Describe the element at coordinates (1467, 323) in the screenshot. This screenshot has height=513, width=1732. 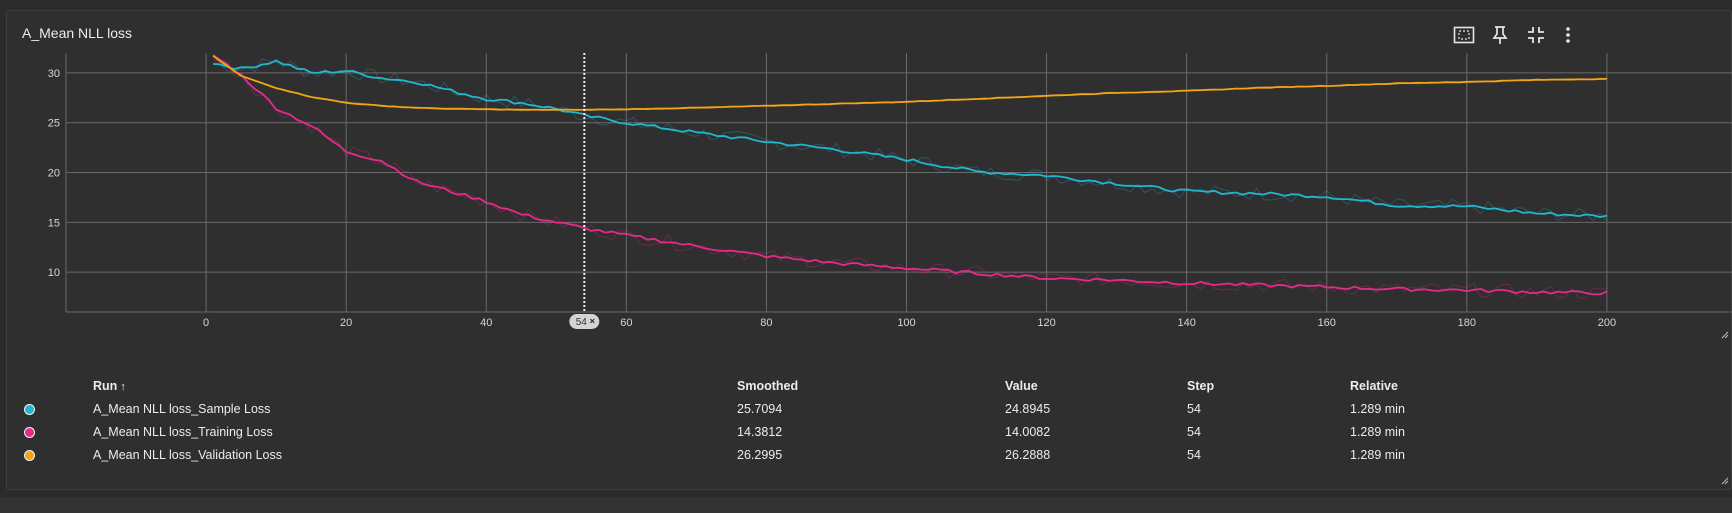
I see `x-tick-label: 180` at that location.